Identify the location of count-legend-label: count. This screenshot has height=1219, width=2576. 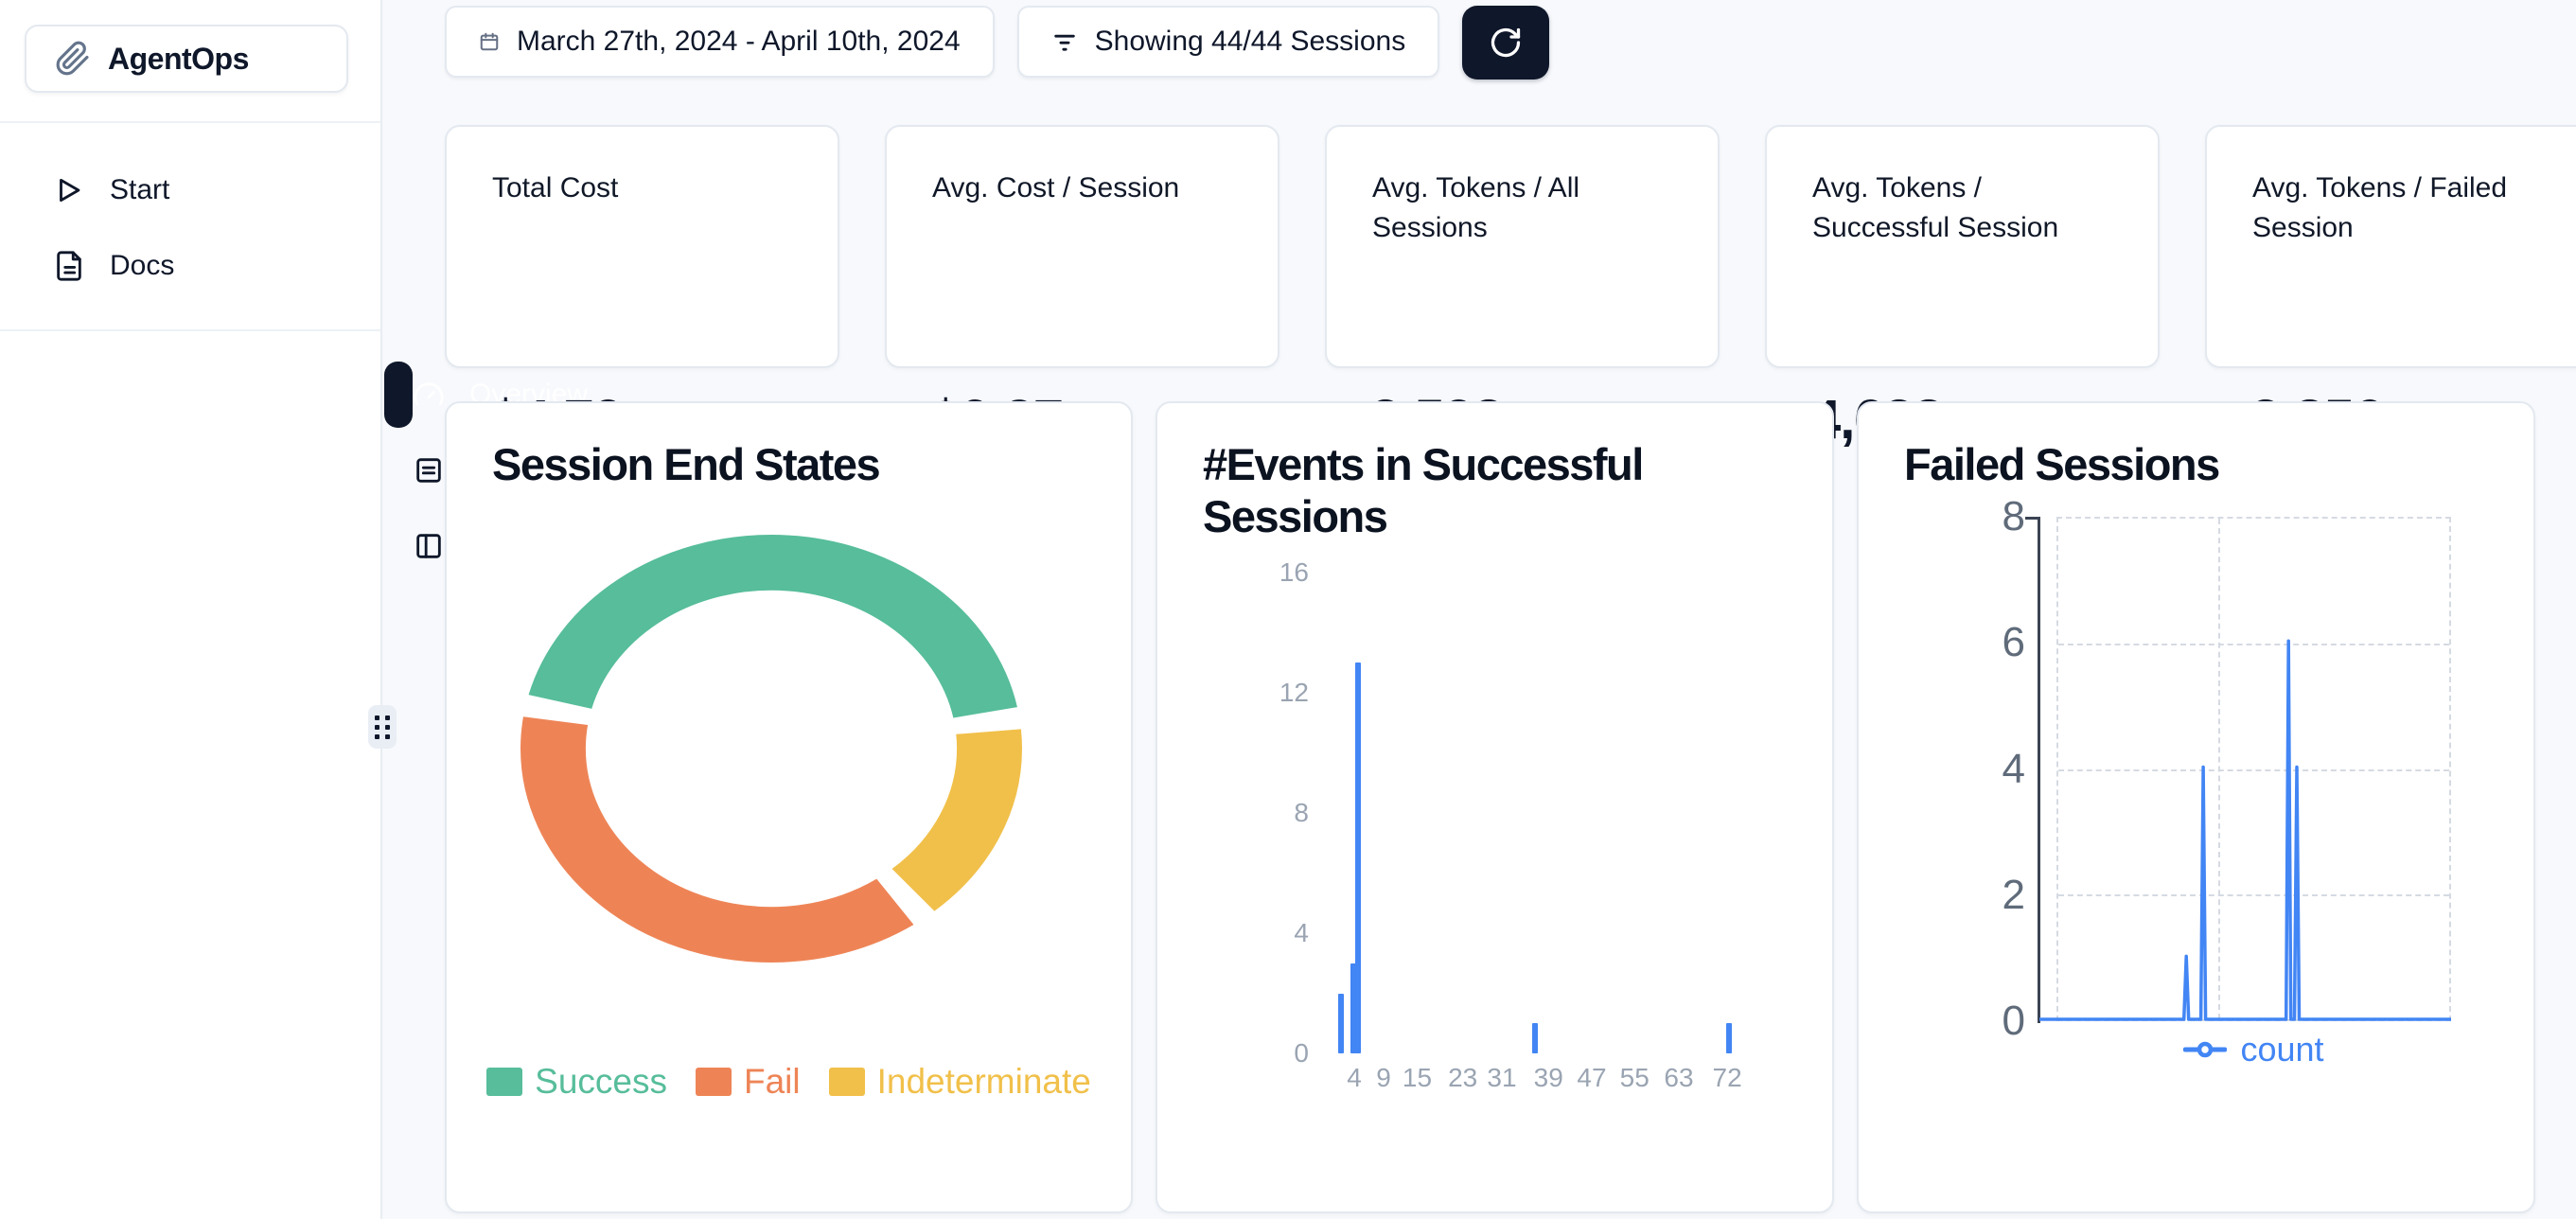
(2282, 1049).